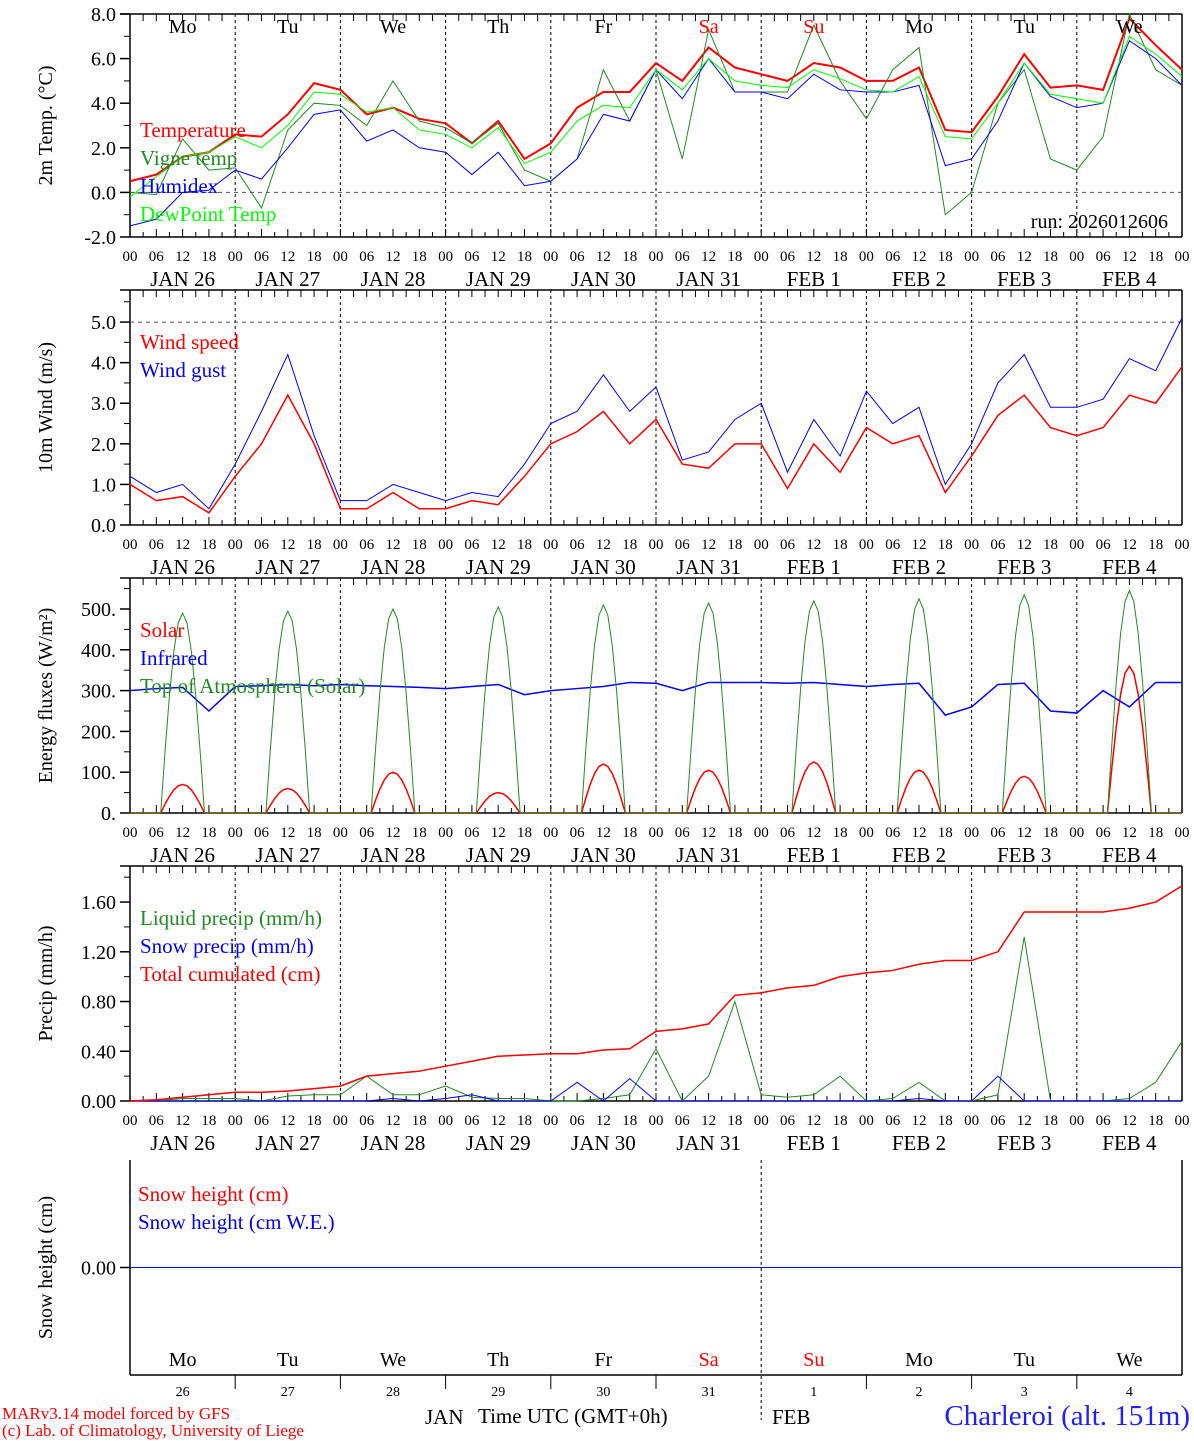  What do you see at coordinates (1024, 1360) in the screenshot?
I see `day-name-bottom: Tu` at bounding box center [1024, 1360].